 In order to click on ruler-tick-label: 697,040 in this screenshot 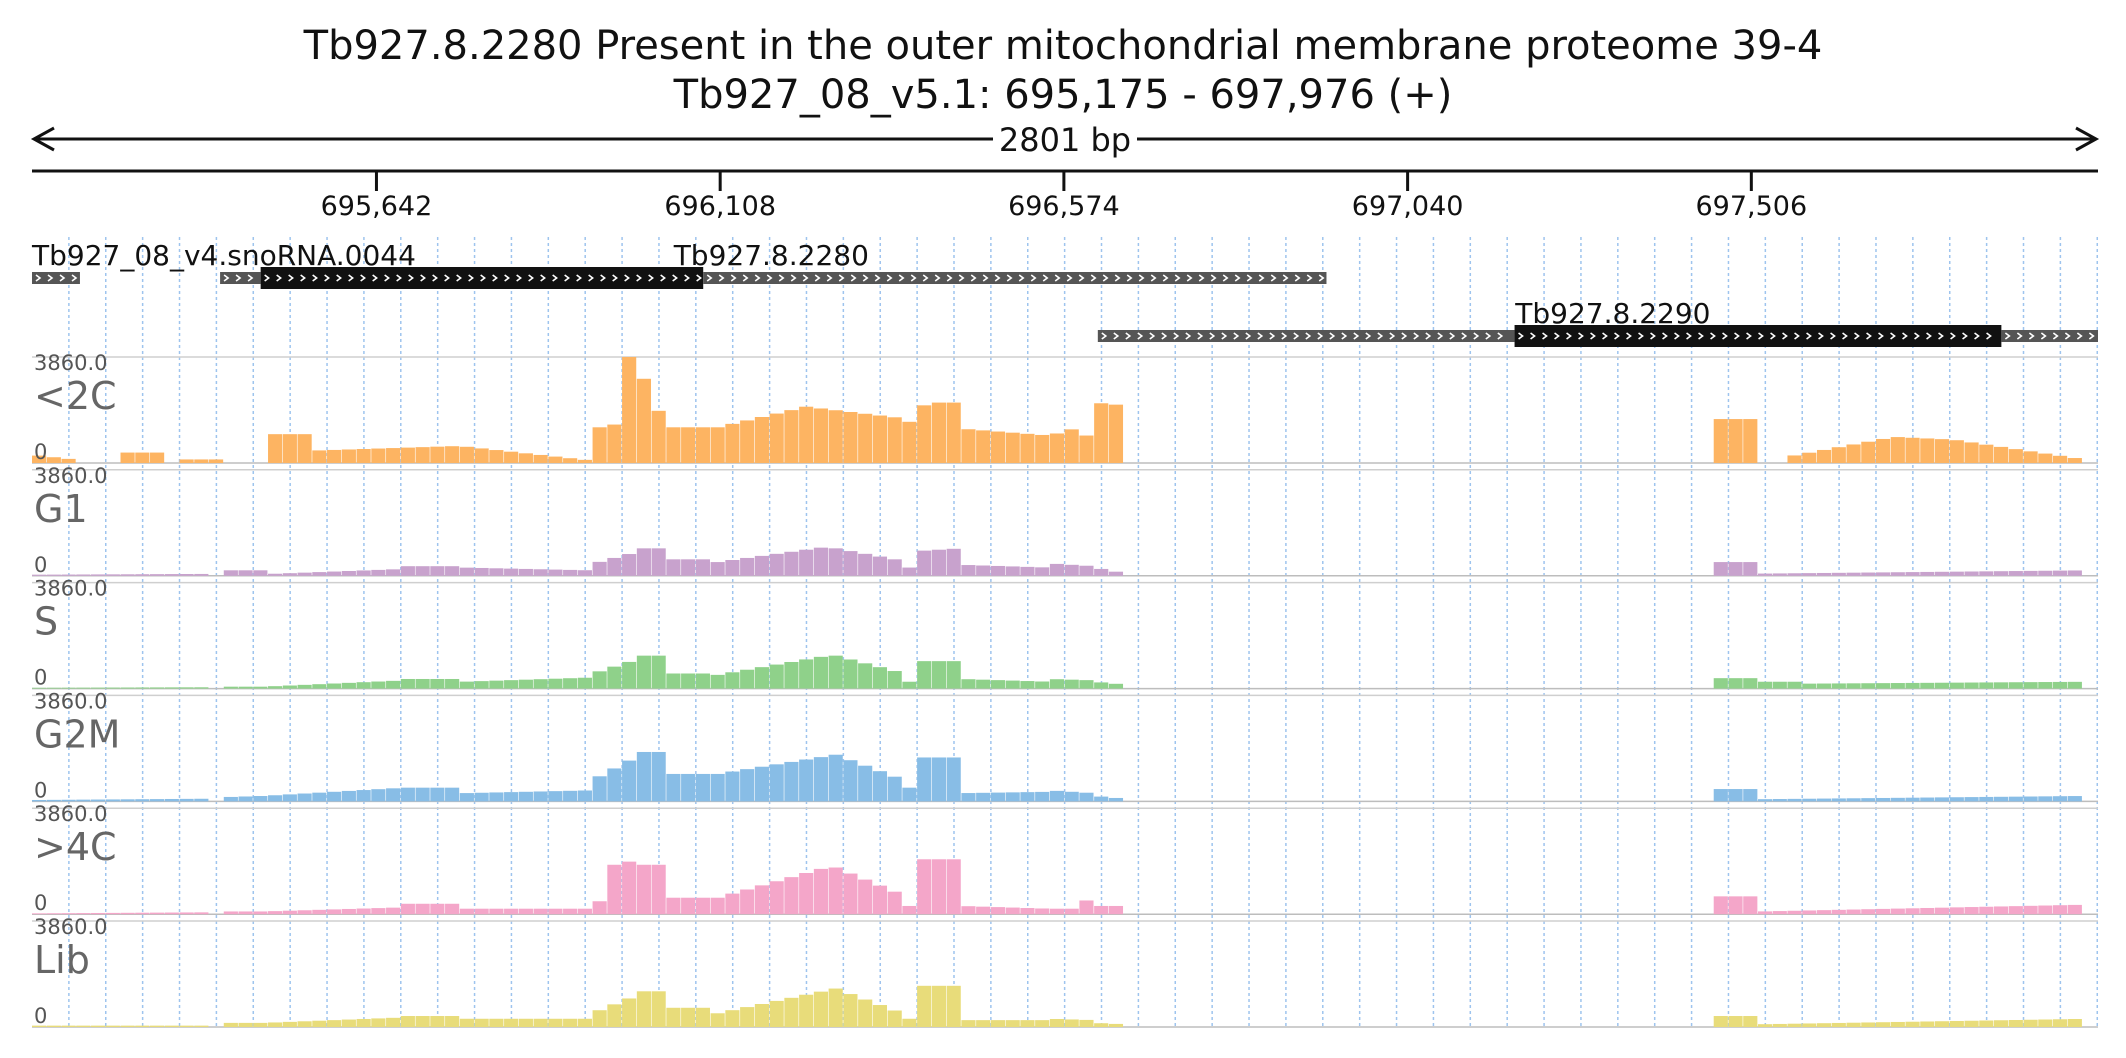, I will do `click(1408, 206)`.